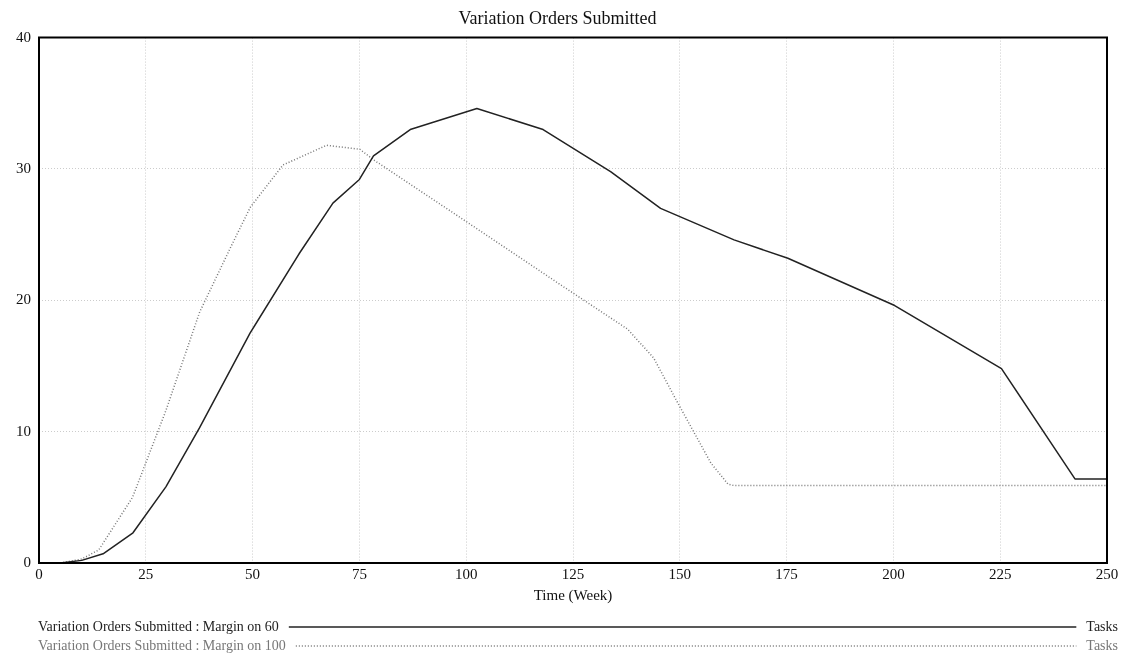 The width and height of the screenshot is (1129, 659). What do you see at coordinates (146, 573) in the screenshot?
I see `x-tick-label: 25` at bounding box center [146, 573].